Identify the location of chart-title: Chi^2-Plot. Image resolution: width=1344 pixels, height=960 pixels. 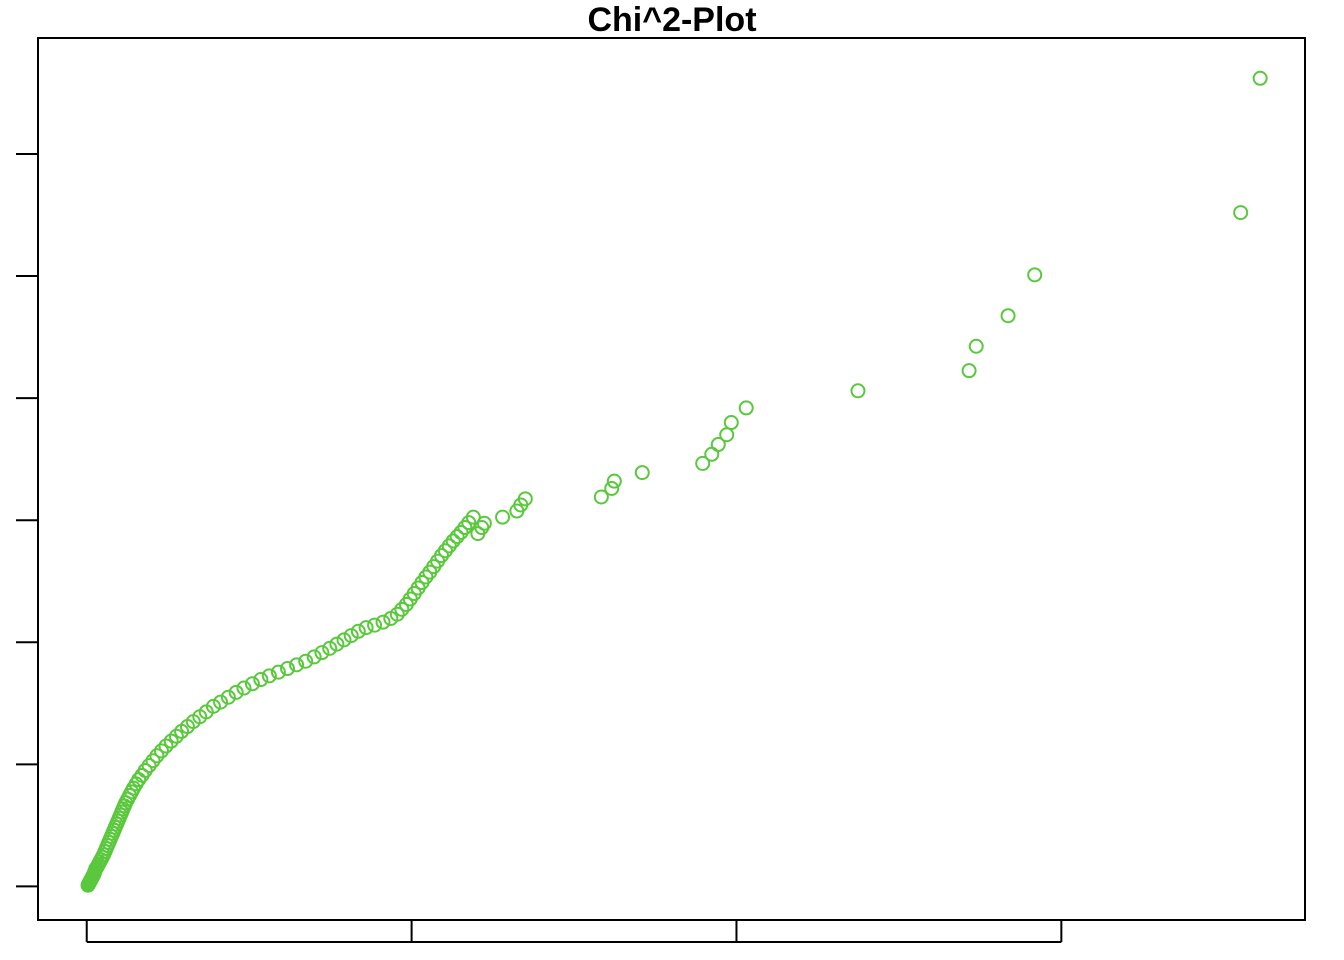
(672, 20).